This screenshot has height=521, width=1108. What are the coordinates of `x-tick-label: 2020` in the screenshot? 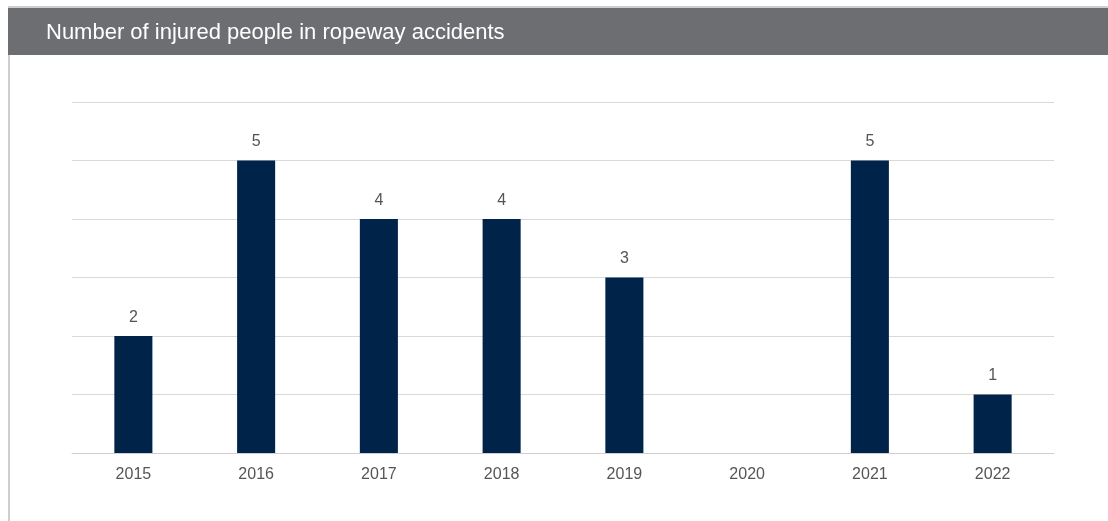 It's located at (747, 473).